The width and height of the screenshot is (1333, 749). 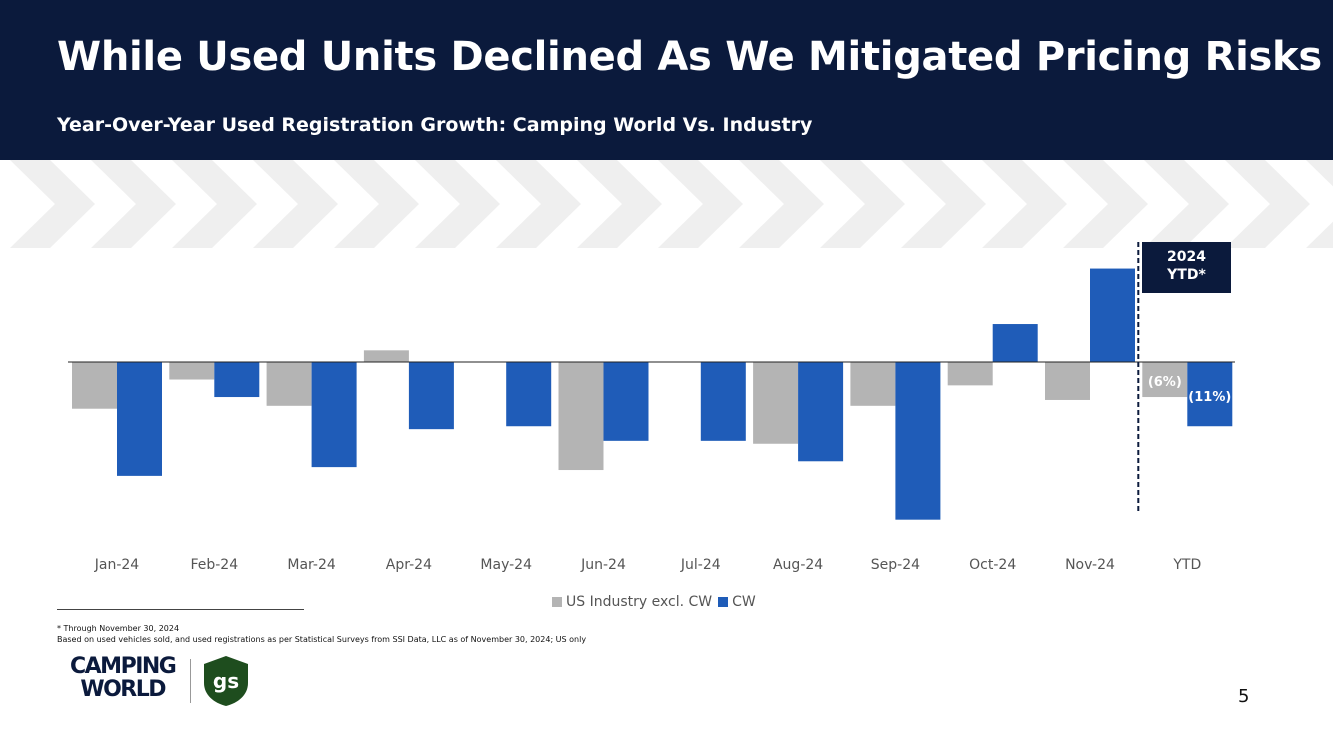 I want to click on x-tick-label: Jul-24, so click(x=700, y=565).